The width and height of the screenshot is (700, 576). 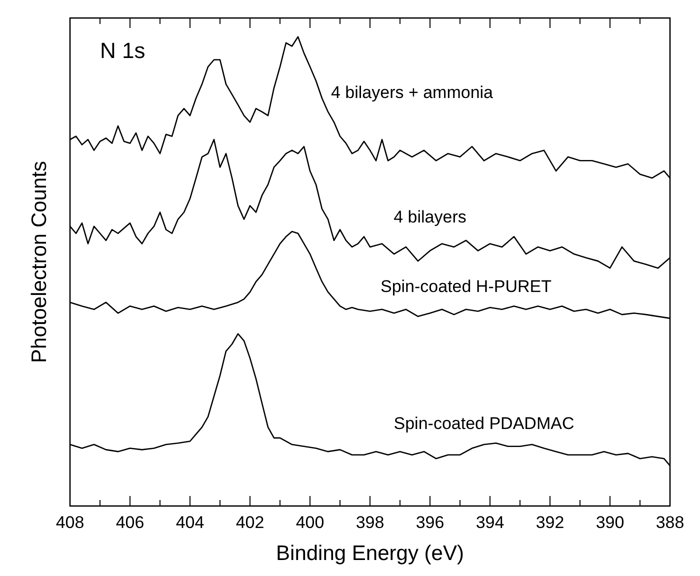 What do you see at coordinates (430, 522) in the screenshot?
I see `x-tick-label: 396` at bounding box center [430, 522].